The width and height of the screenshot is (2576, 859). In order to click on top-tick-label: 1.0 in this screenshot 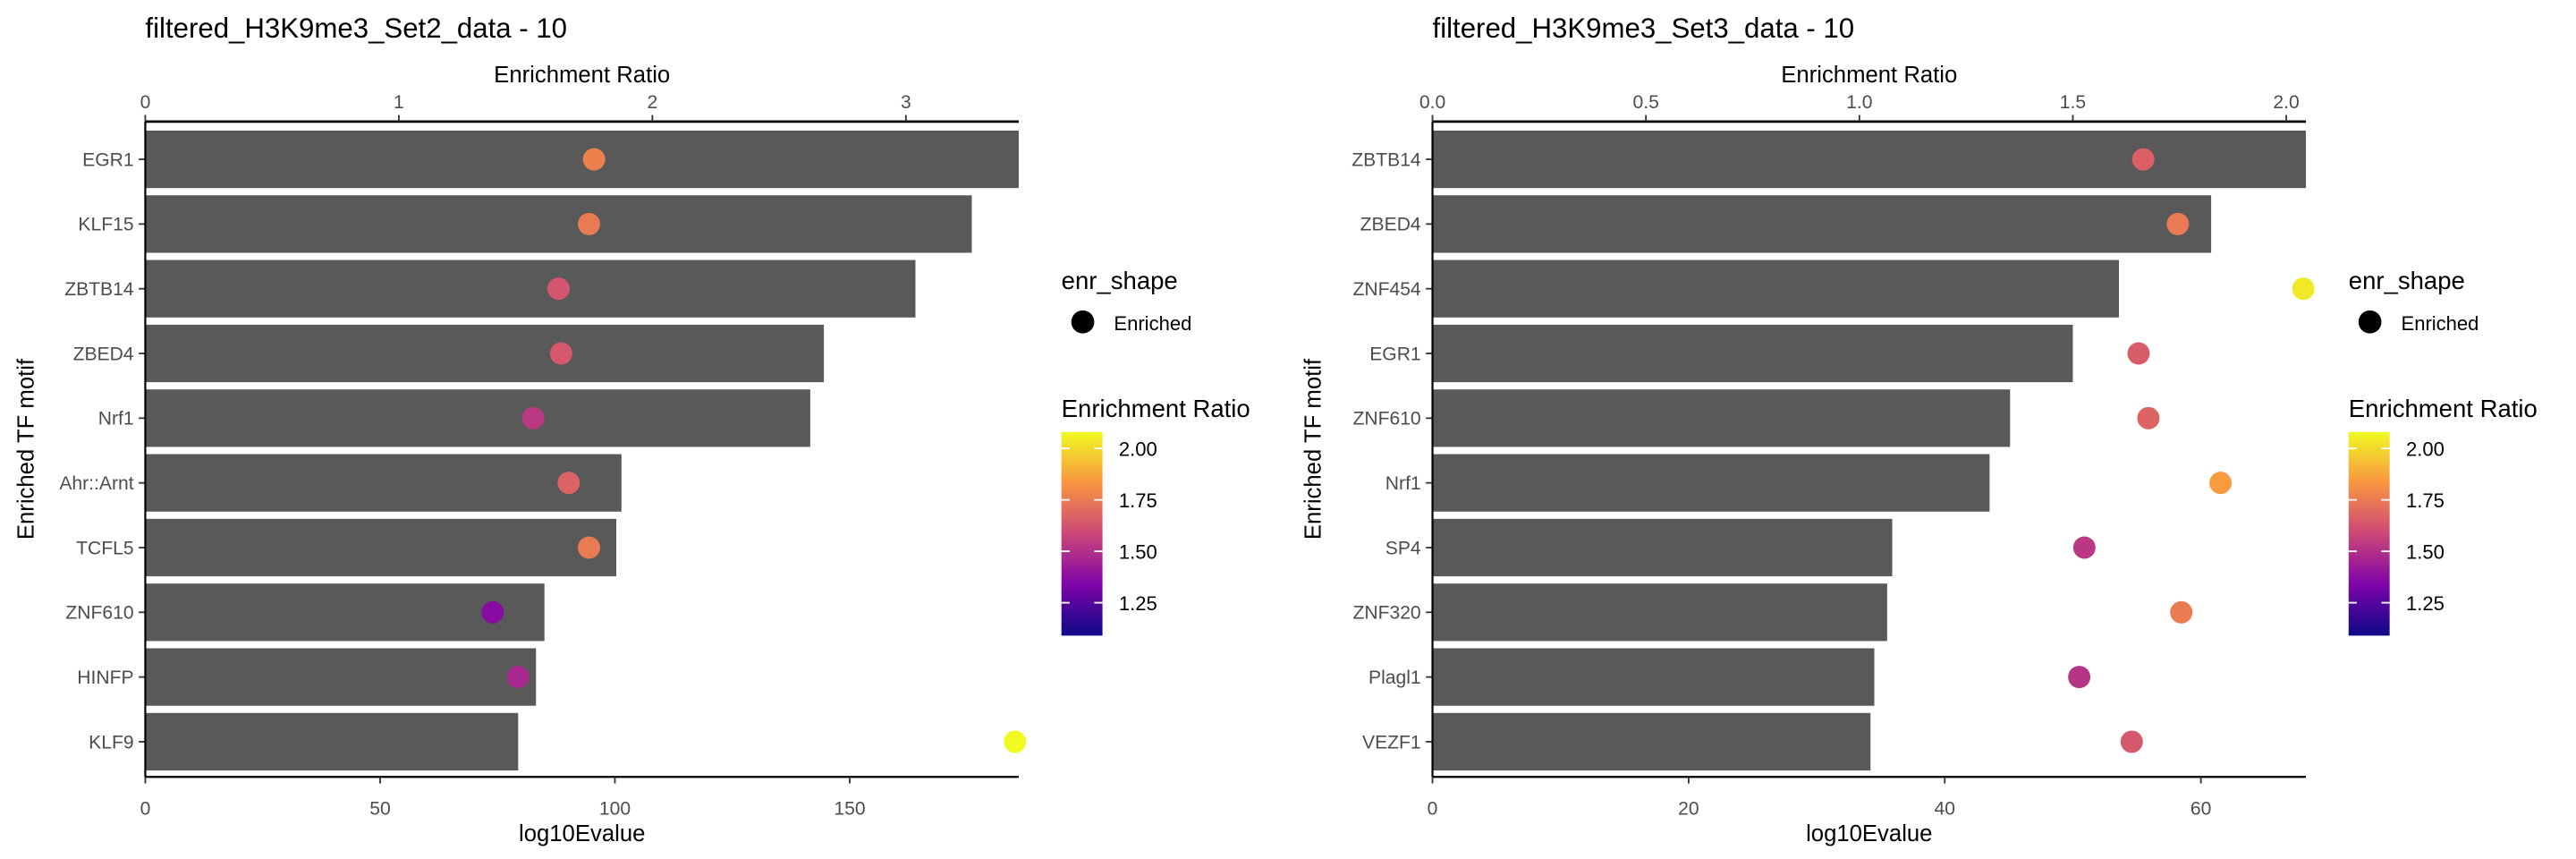, I will do `click(1859, 102)`.